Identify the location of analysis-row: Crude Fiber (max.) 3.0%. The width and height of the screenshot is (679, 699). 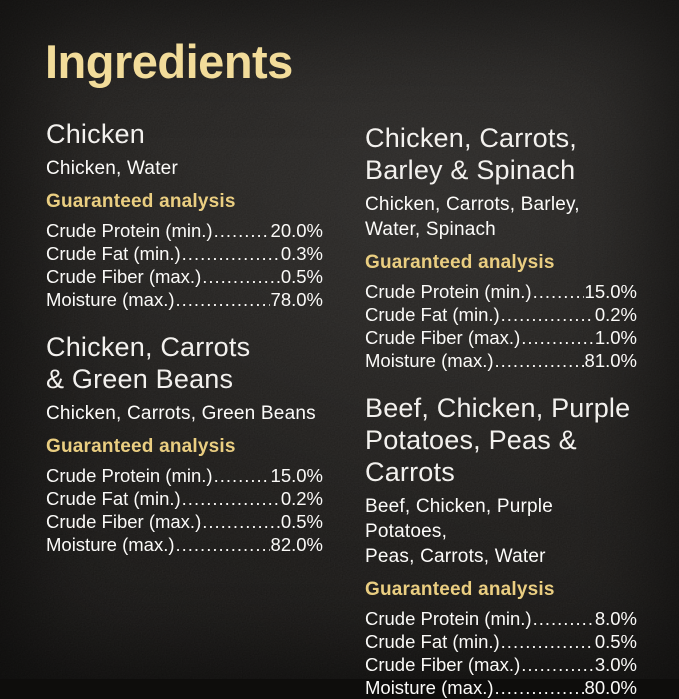
(501, 664).